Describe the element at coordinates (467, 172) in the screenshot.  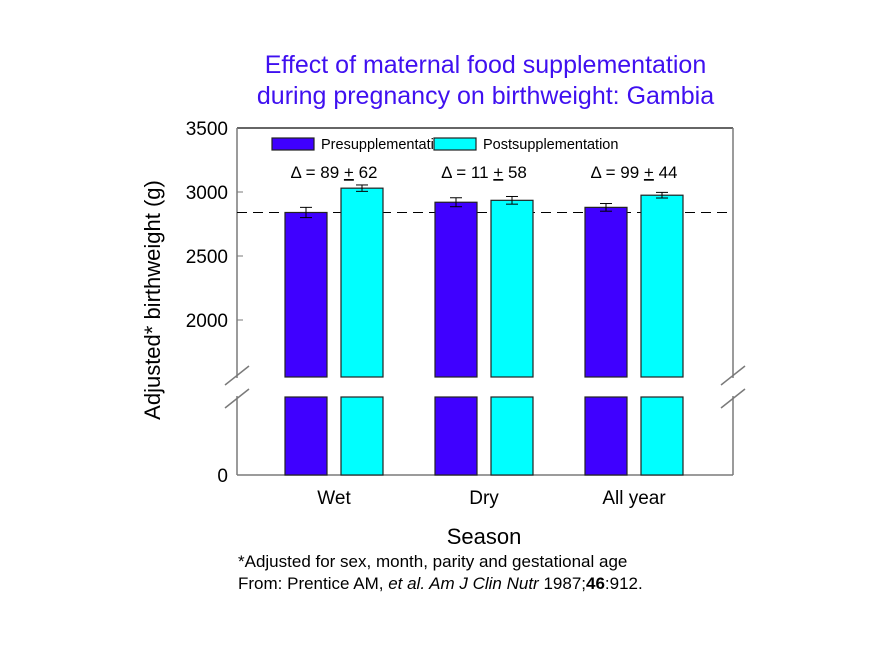
I see `delta-prefix: Δ = 11` at that location.